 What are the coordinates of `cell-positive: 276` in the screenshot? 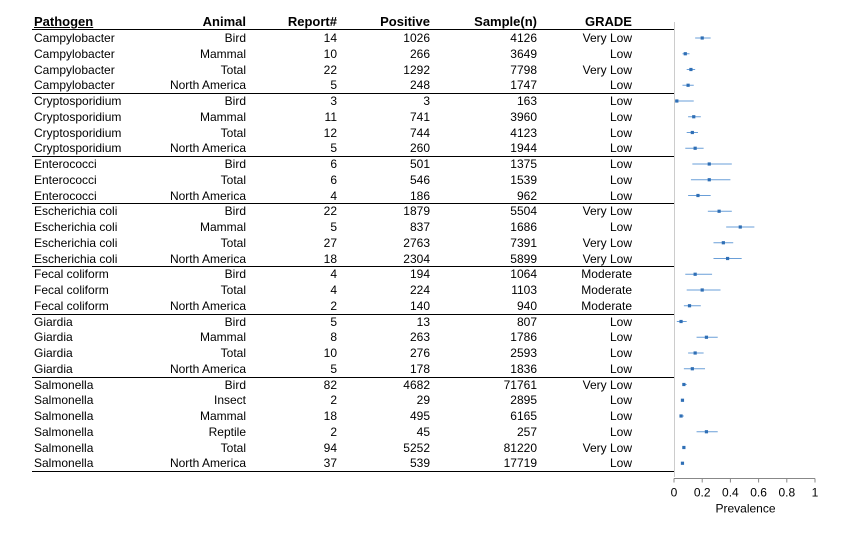 It's located at (419, 353).